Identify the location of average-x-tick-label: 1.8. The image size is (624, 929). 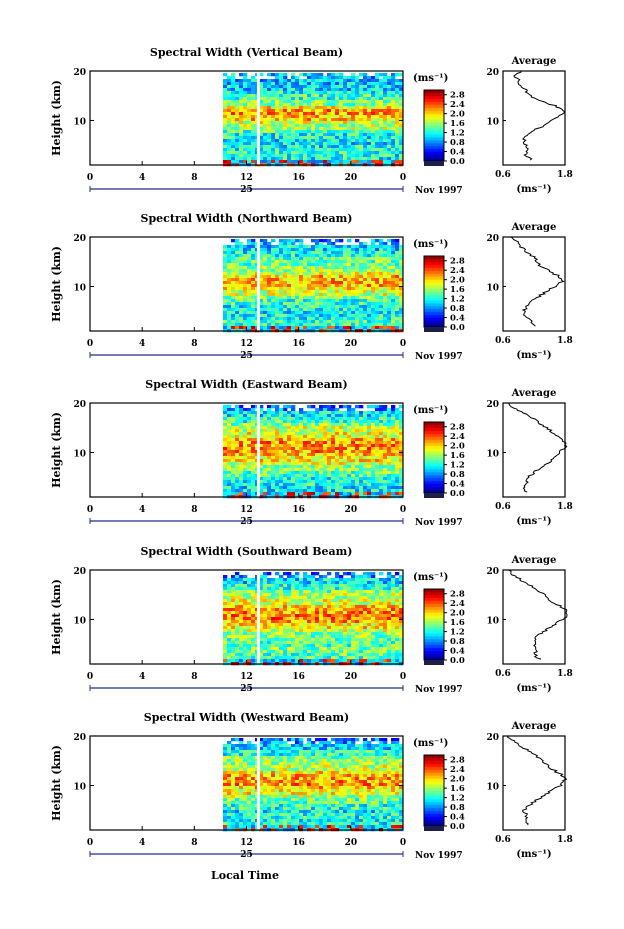
(565, 341).